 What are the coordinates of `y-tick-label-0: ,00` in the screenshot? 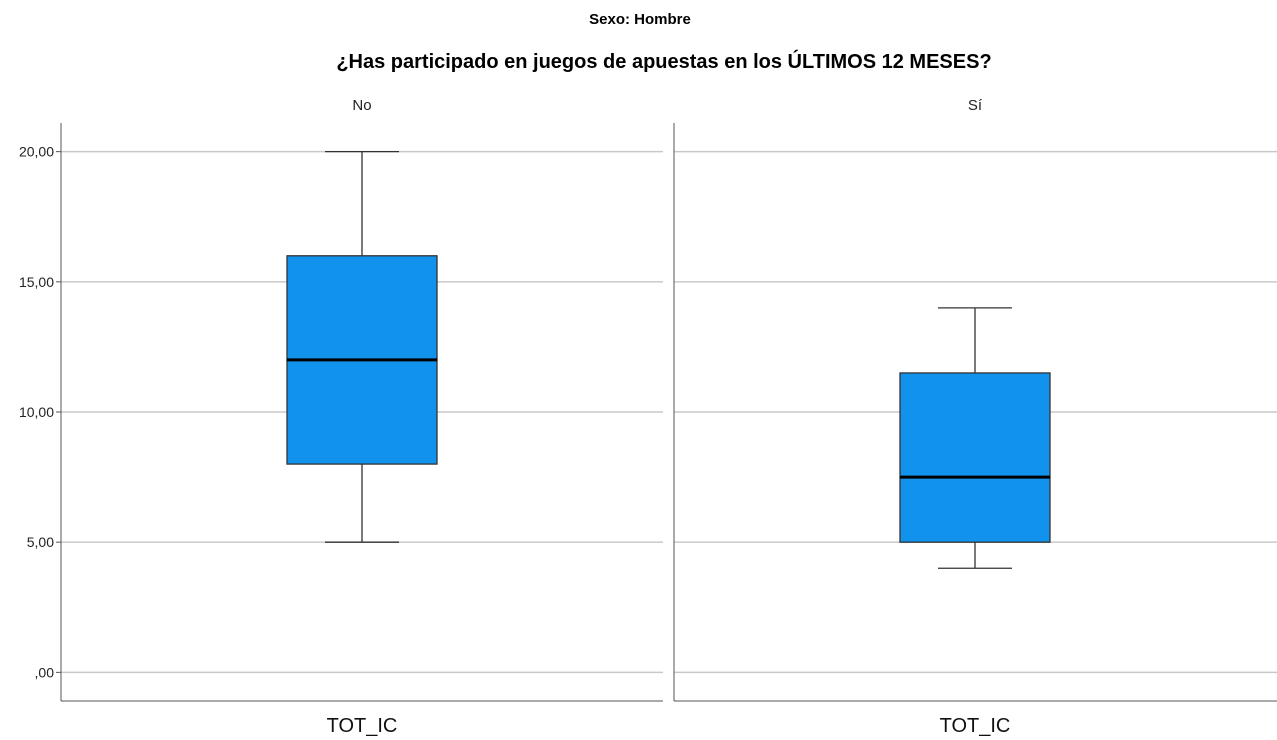 It's located at (45, 672).